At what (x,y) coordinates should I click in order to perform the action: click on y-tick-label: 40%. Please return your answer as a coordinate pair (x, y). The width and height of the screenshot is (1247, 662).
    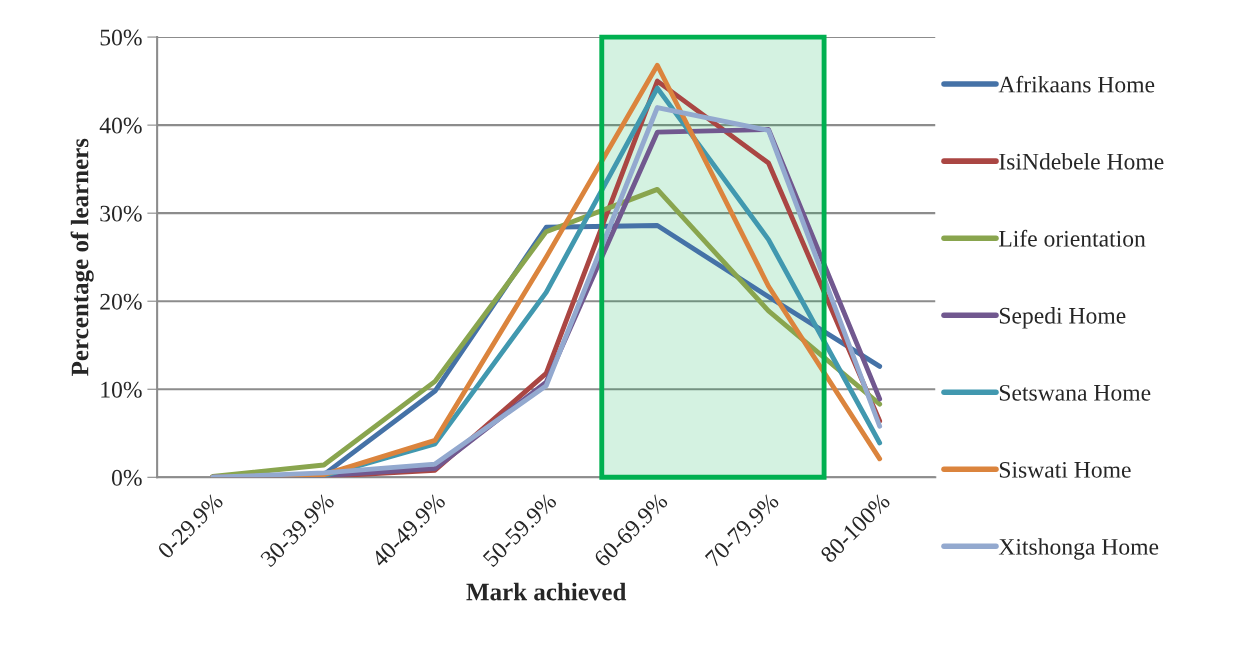
    Looking at the image, I should click on (120, 125).